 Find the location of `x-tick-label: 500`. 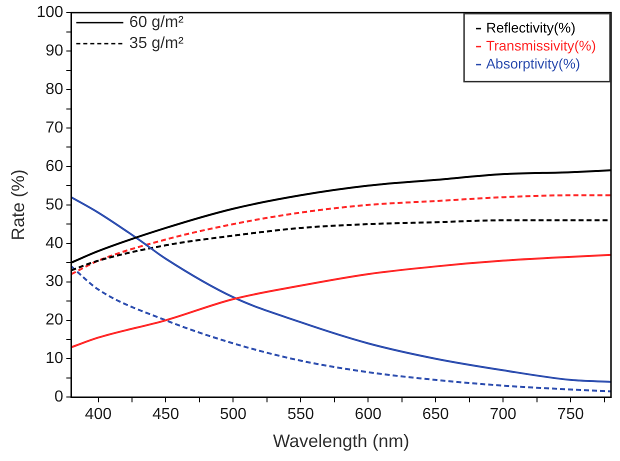

x-tick-label: 500 is located at coordinates (233, 415).